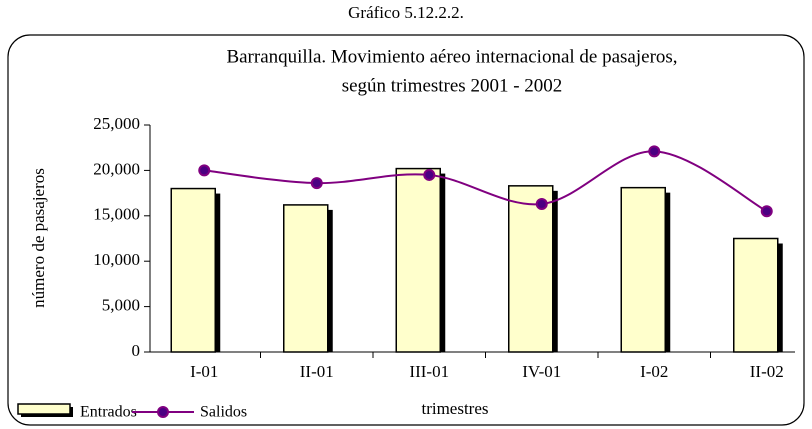 The height and width of the screenshot is (429, 812). What do you see at coordinates (108, 412) in the screenshot?
I see `legend-label: Entrados` at bounding box center [108, 412].